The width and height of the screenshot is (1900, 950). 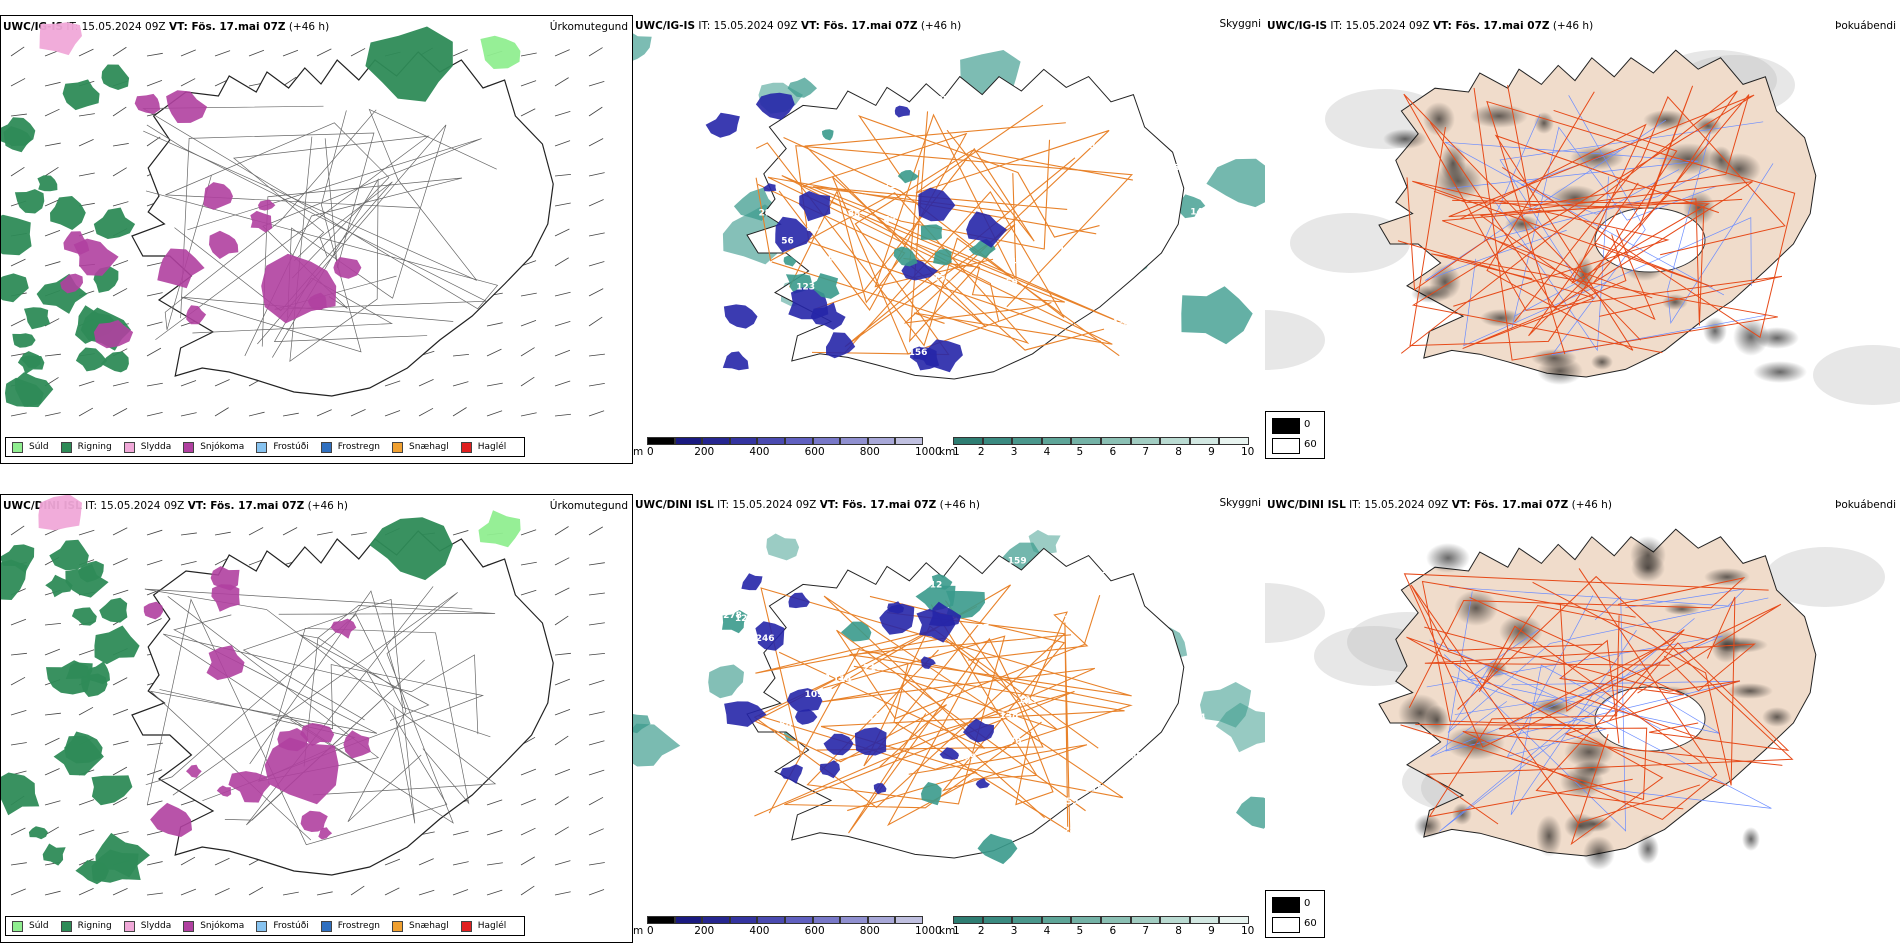 What do you see at coordinates (805, 287) in the screenshot?
I see `cloud-base-label: 123` at bounding box center [805, 287].